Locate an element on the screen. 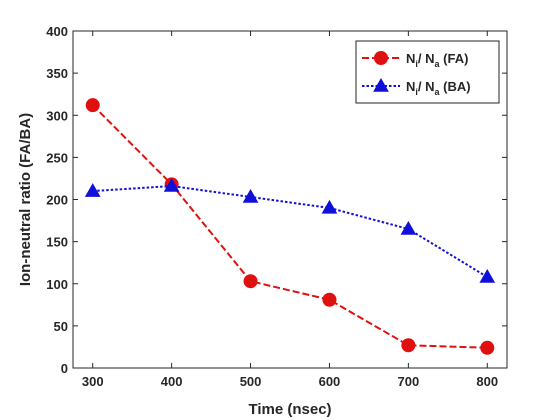  x-tick-label: 700 is located at coordinates (409, 381).